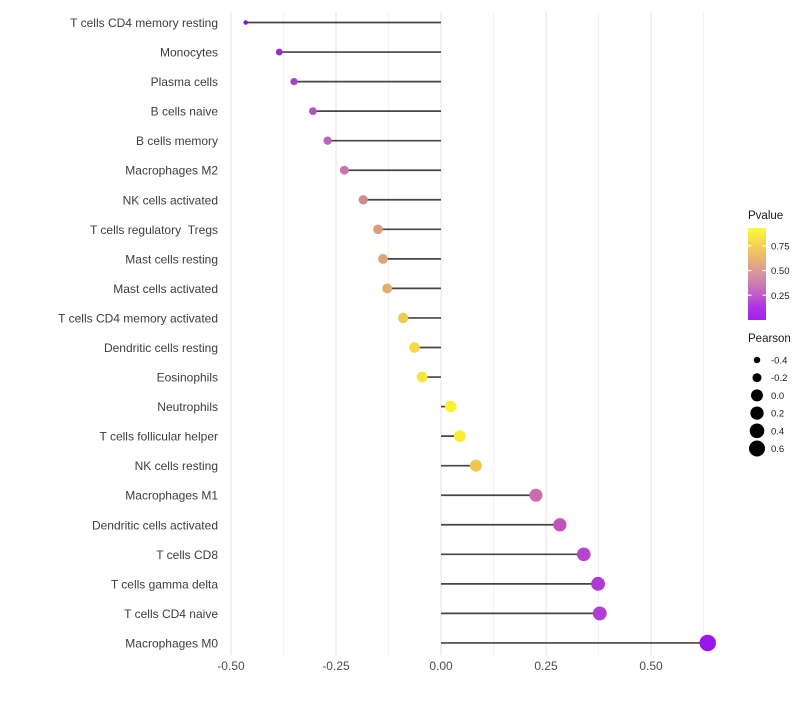 The width and height of the screenshot is (800, 705). What do you see at coordinates (161, 348) in the screenshot?
I see `category-label: Dendritic cells resting` at bounding box center [161, 348].